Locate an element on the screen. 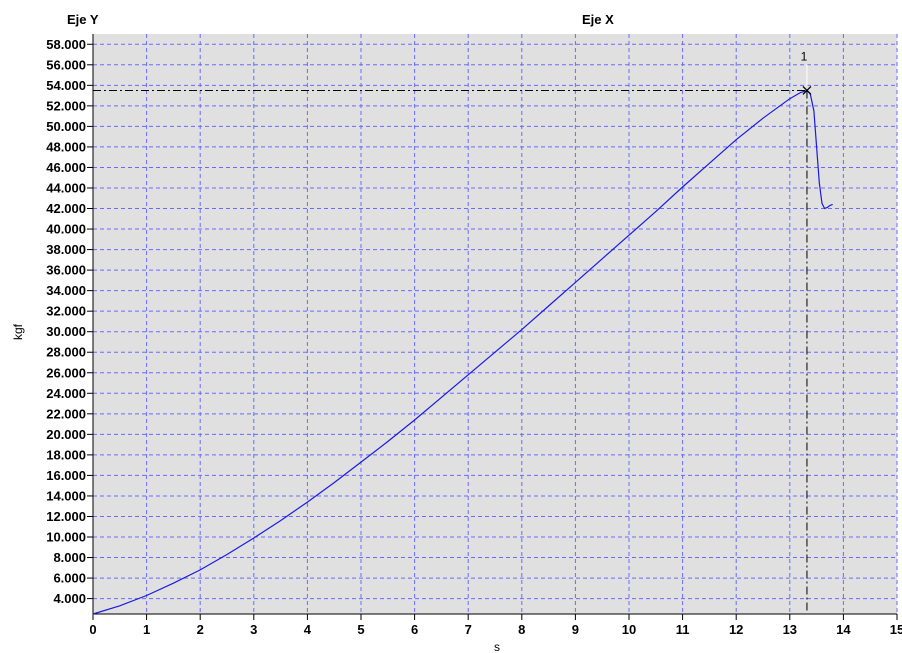 This screenshot has height=653, width=902. x-tick-label: 15 is located at coordinates (896, 629).